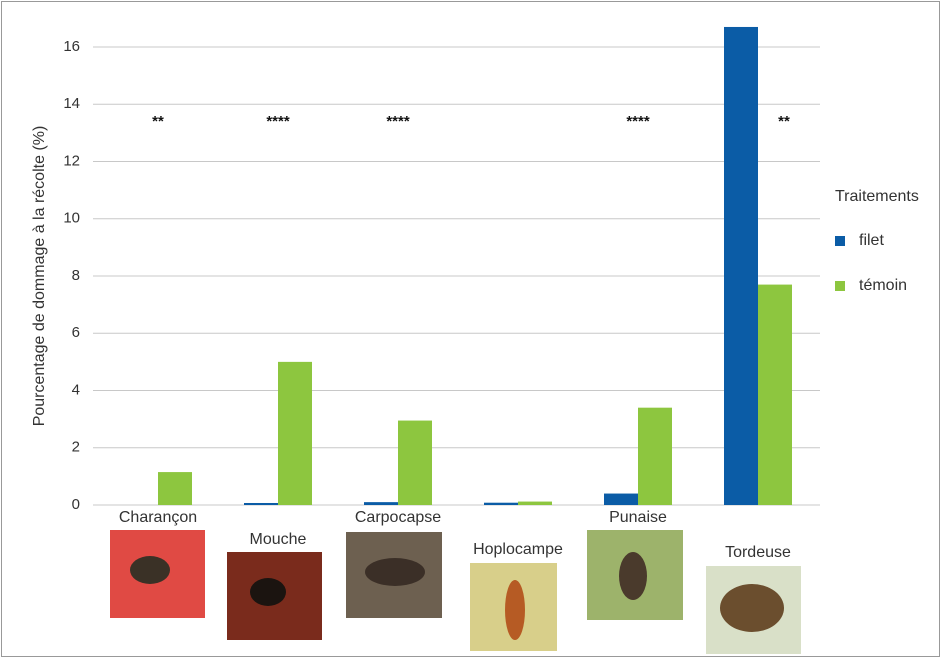  Describe the element at coordinates (71, 160) in the screenshot. I see `y-tick-label: 12` at that location.